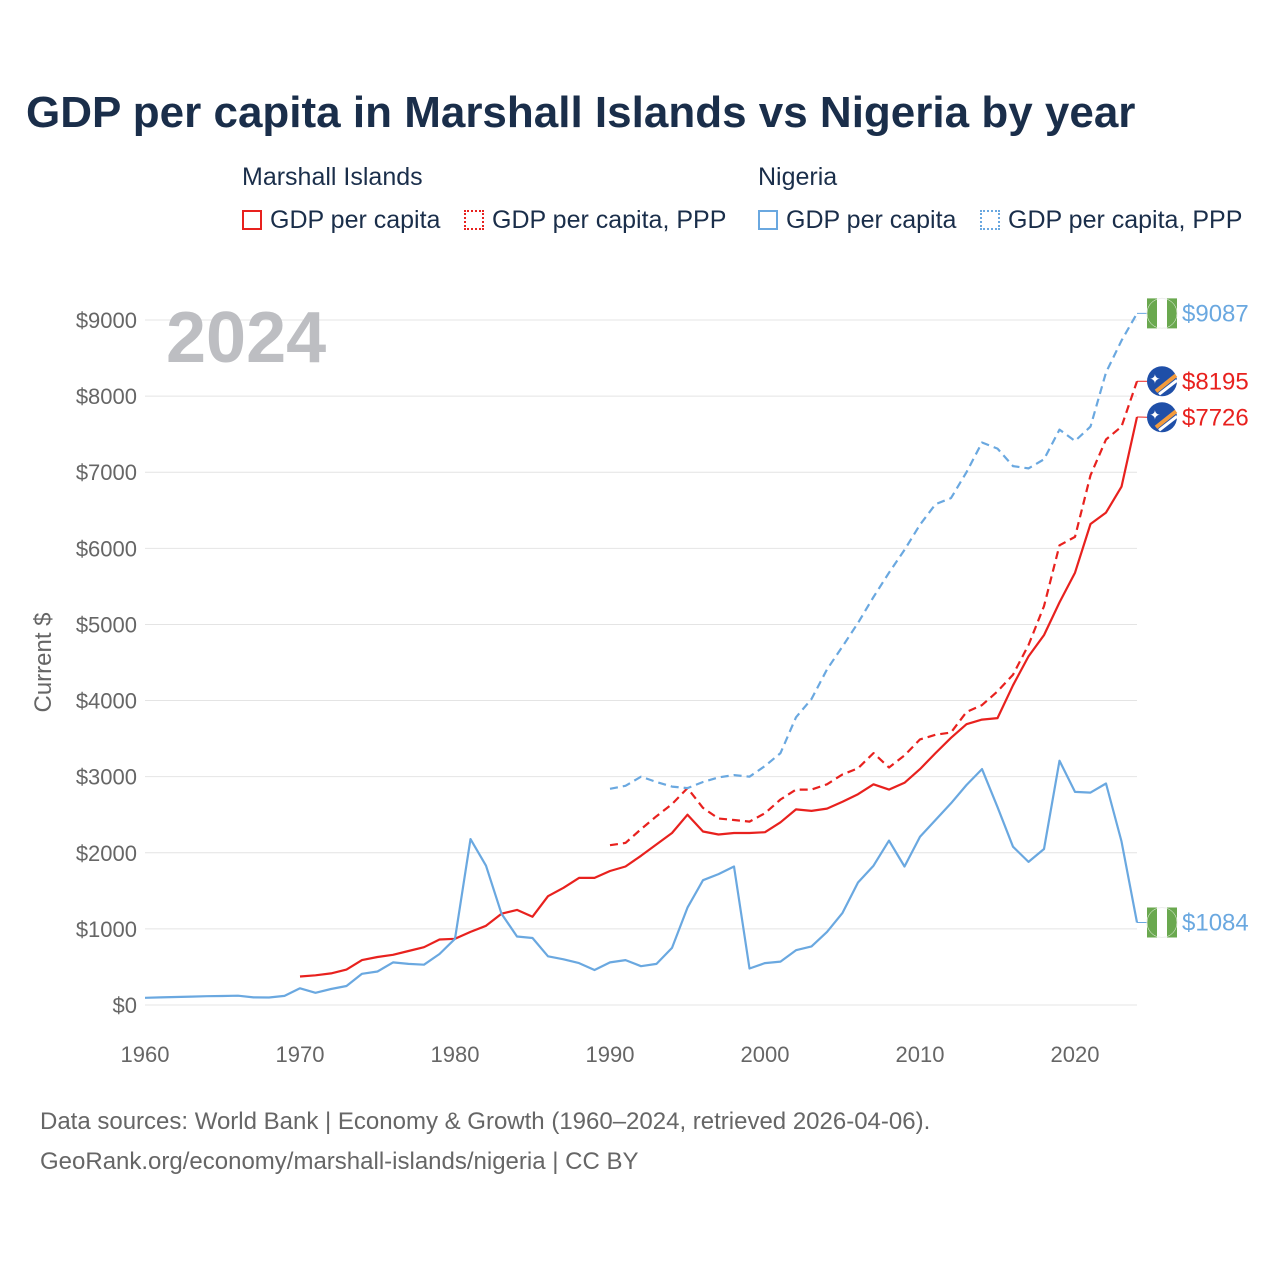  Describe the element at coordinates (990, 220) in the screenshot. I see `legend-swatch-dotted-blue` at that location.